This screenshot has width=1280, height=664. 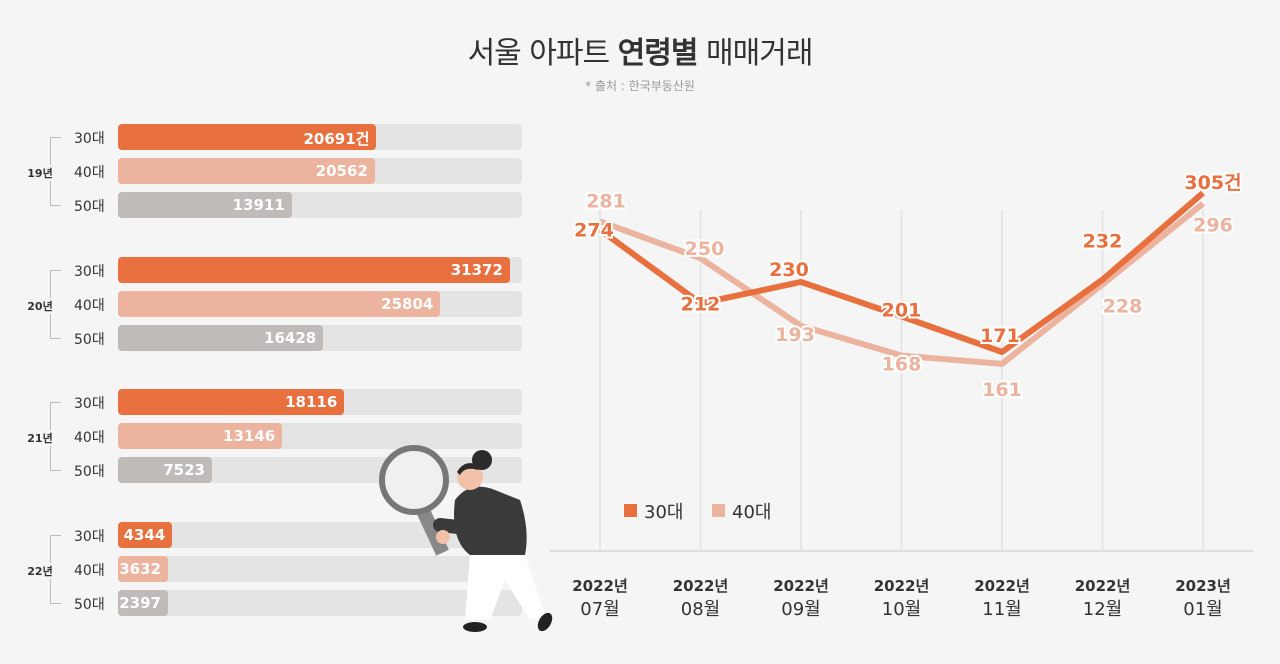 What do you see at coordinates (1202, 609) in the screenshot?
I see `x-tick-month: 01월` at bounding box center [1202, 609].